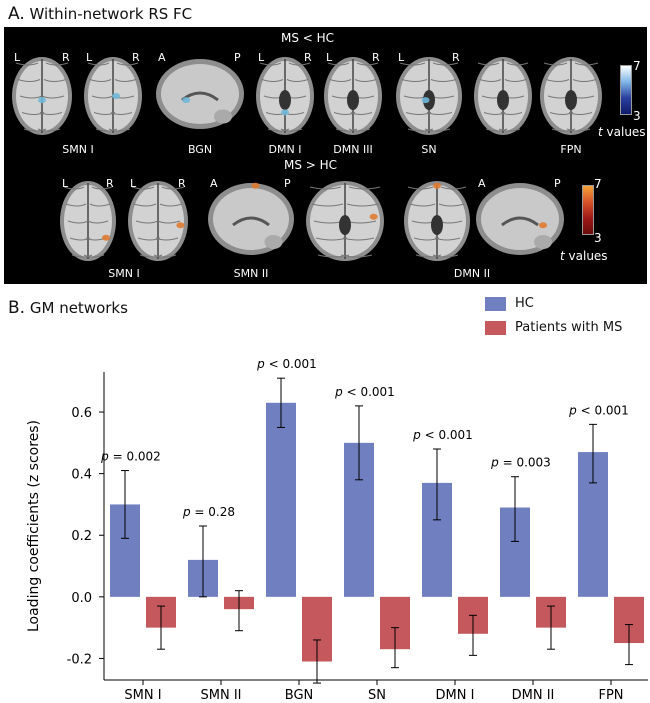 The height and width of the screenshot is (703, 650). What do you see at coordinates (81, 598) in the screenshot?
I see `y-tick-label: 0.0` at bounding box center [81, 598].